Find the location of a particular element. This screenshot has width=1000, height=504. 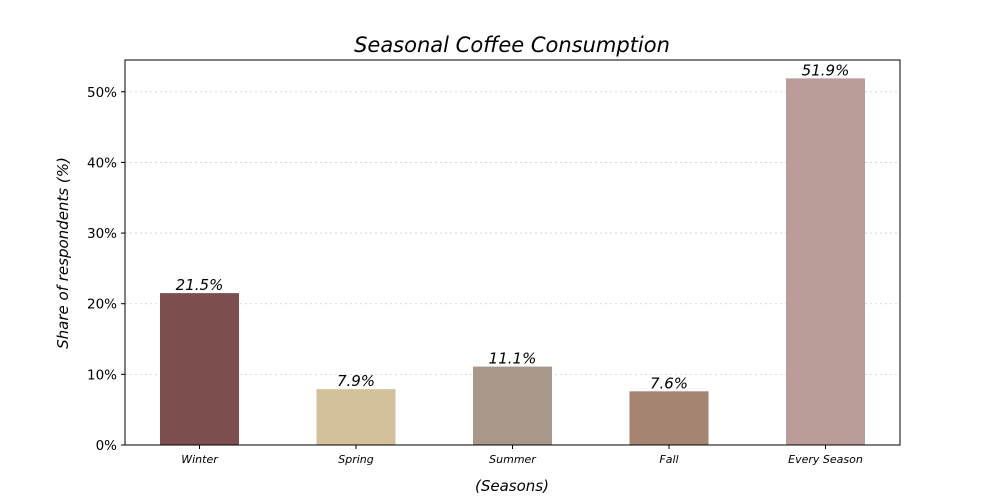

x-axis-label: (Seasons) is located at coordinates (512, 486).